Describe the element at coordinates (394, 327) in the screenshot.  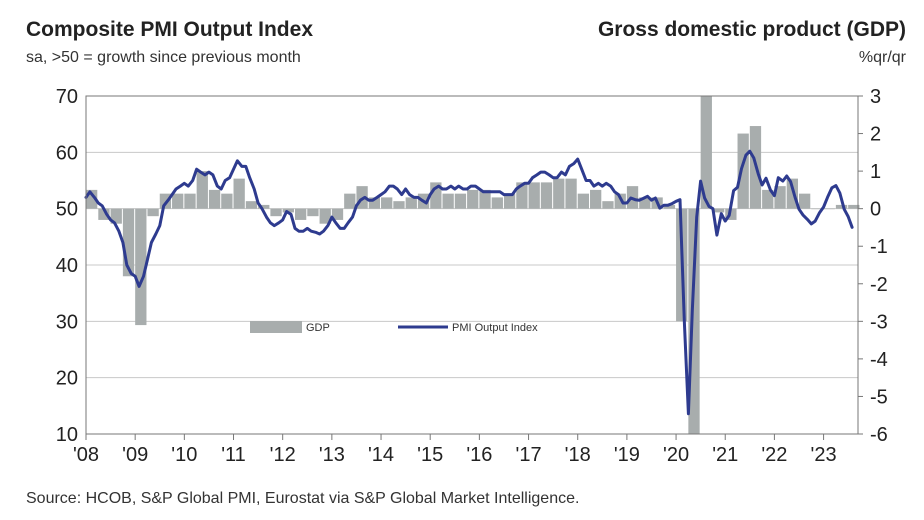
I see `legend: GDP PMI Output Index` at that location.